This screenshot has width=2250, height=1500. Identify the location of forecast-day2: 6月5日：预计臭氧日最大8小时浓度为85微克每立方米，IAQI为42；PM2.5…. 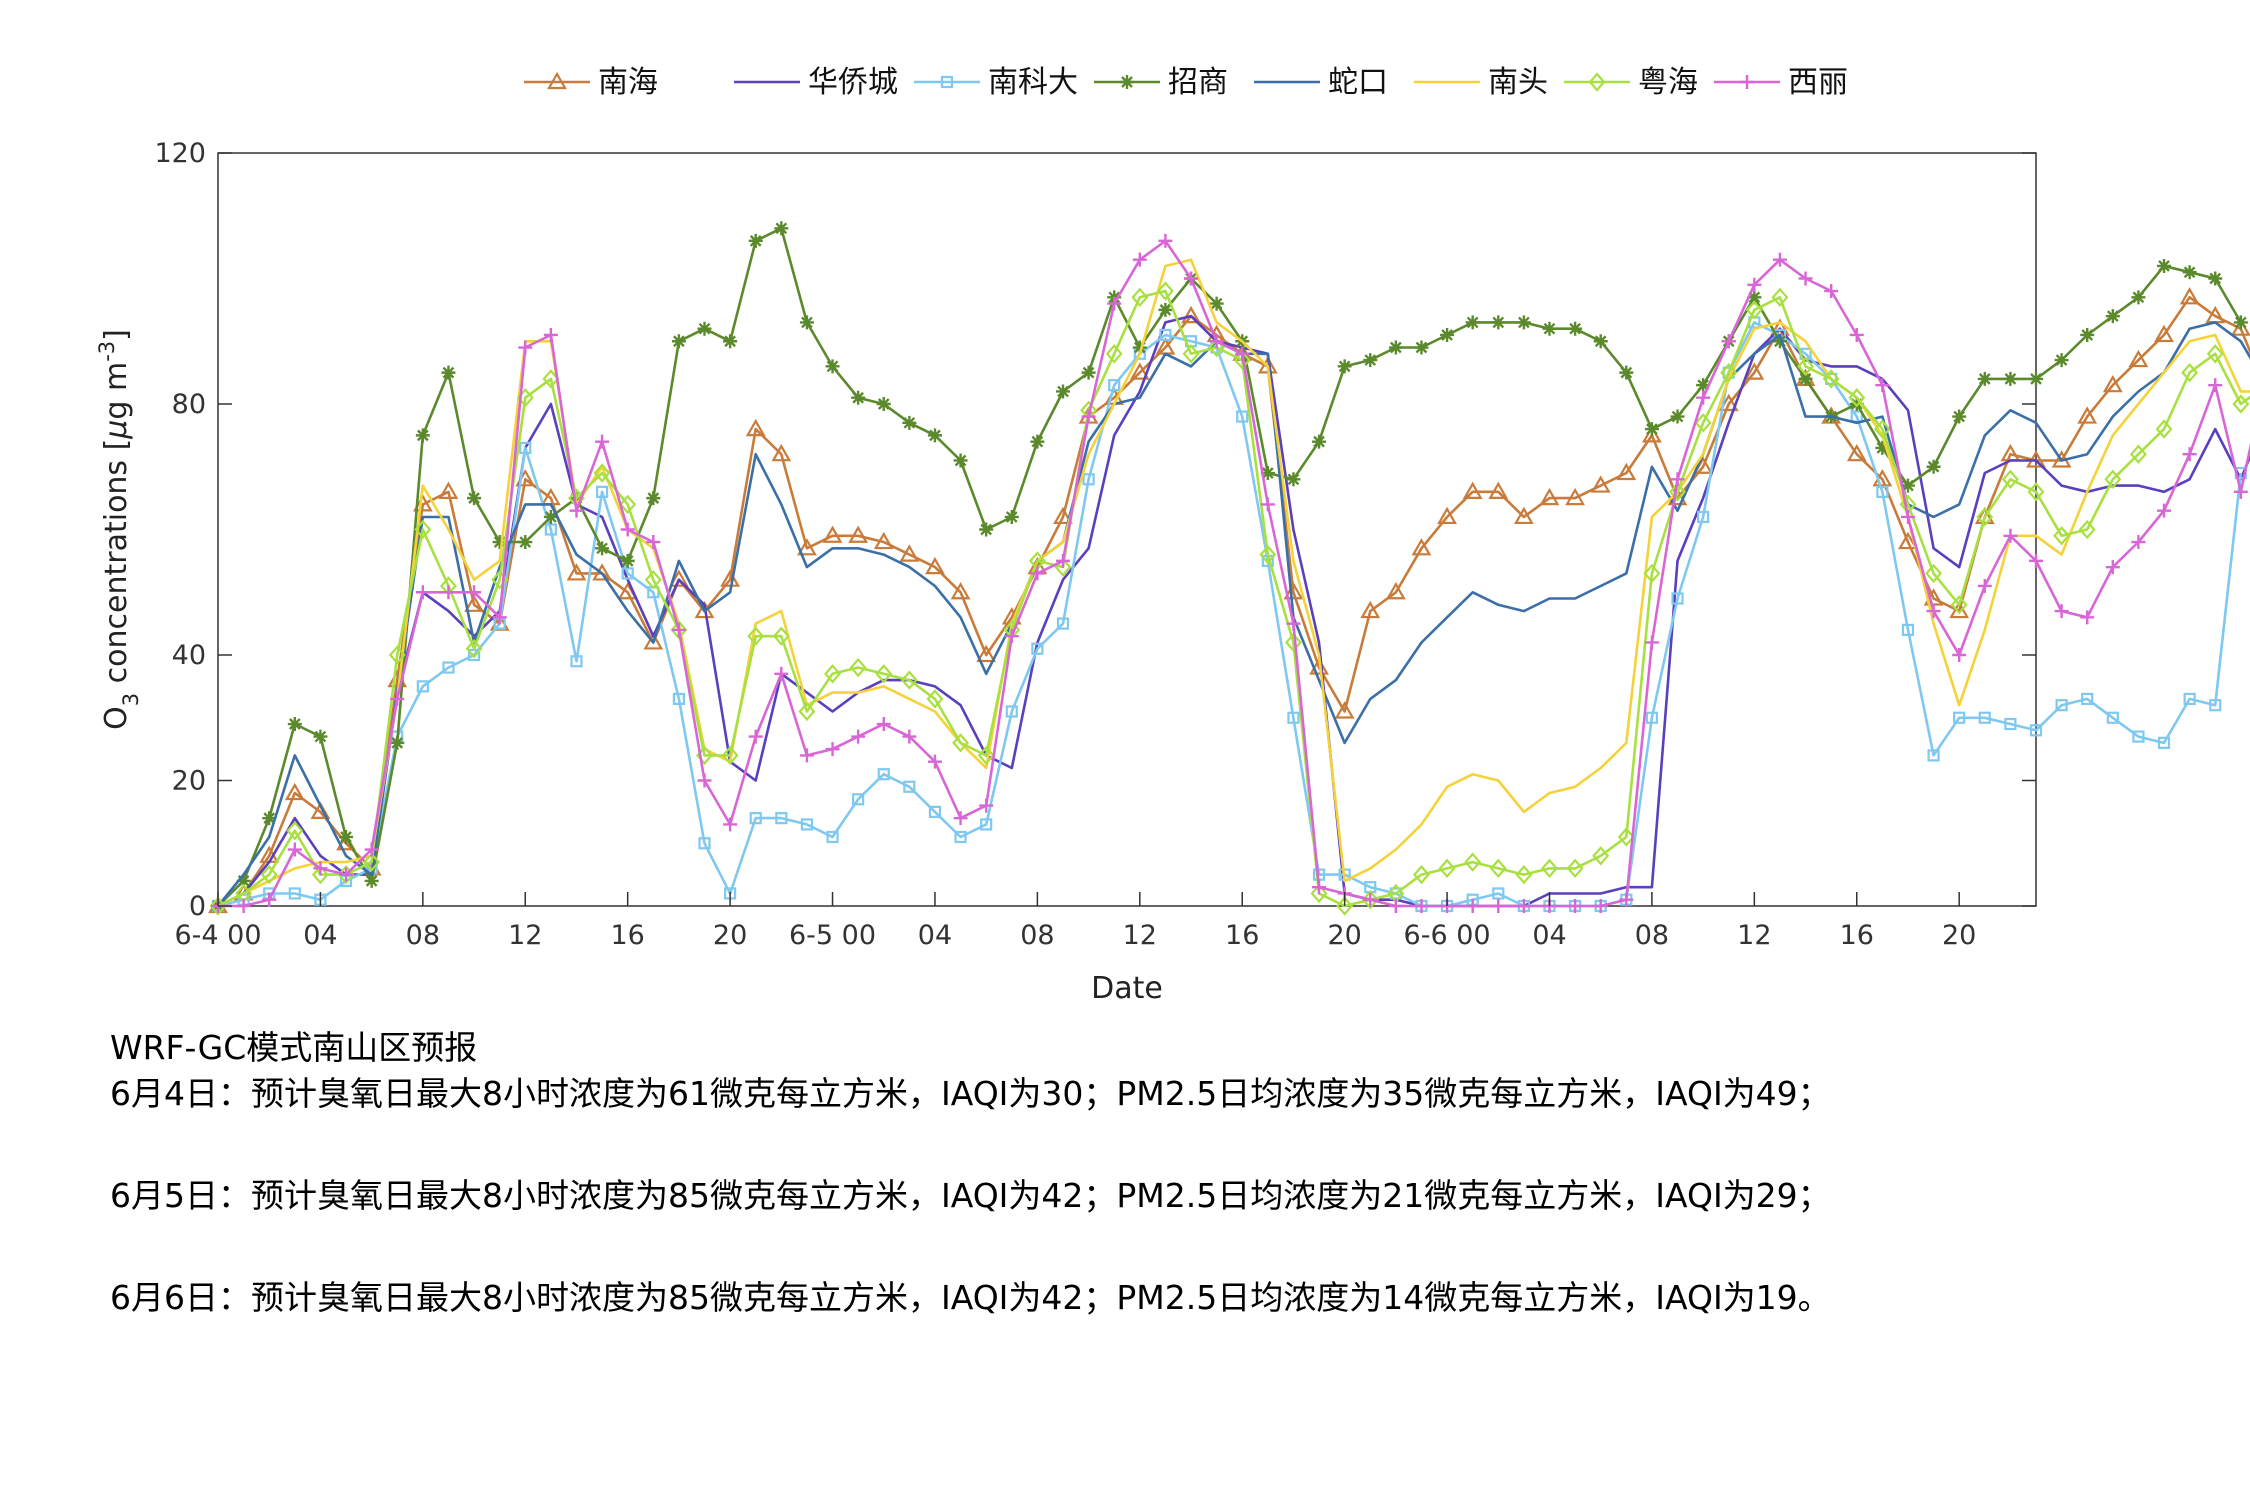
(970, 1195).